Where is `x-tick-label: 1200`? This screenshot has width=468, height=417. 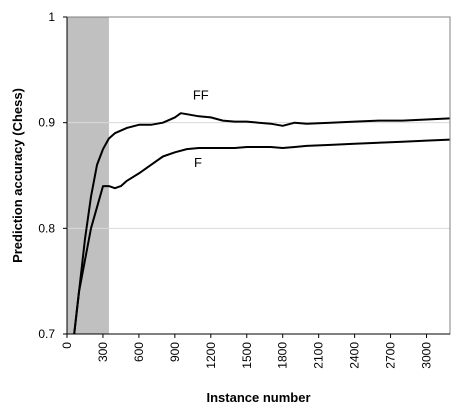
x-tick-label: 1200 is located at coordinates (211, 355).